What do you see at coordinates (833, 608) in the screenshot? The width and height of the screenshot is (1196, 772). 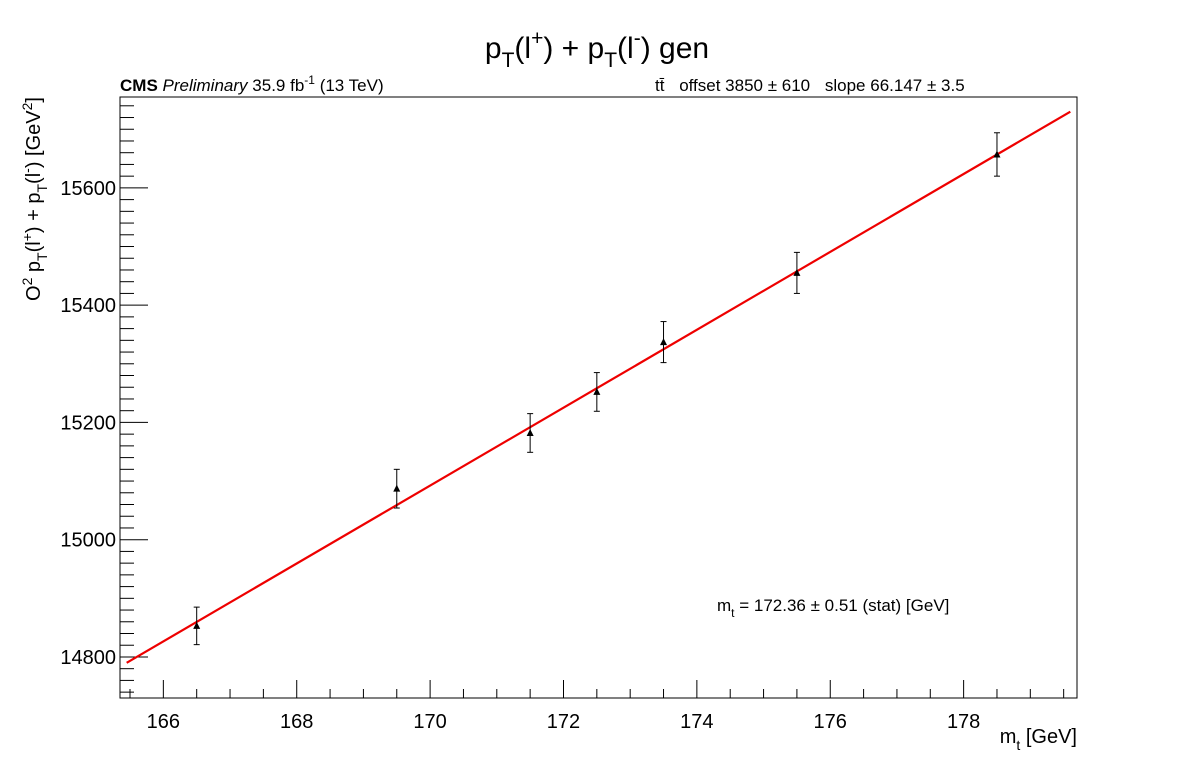 I see `mt-result: mt = 172.36 ± 0.51 (stat) [GeV]` at bounding box center [833, 608].